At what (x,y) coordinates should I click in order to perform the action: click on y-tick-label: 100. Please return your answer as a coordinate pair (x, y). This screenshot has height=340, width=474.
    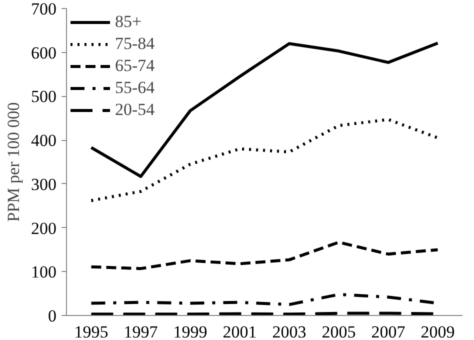
    Looking at the image, I should click on (43, 272).